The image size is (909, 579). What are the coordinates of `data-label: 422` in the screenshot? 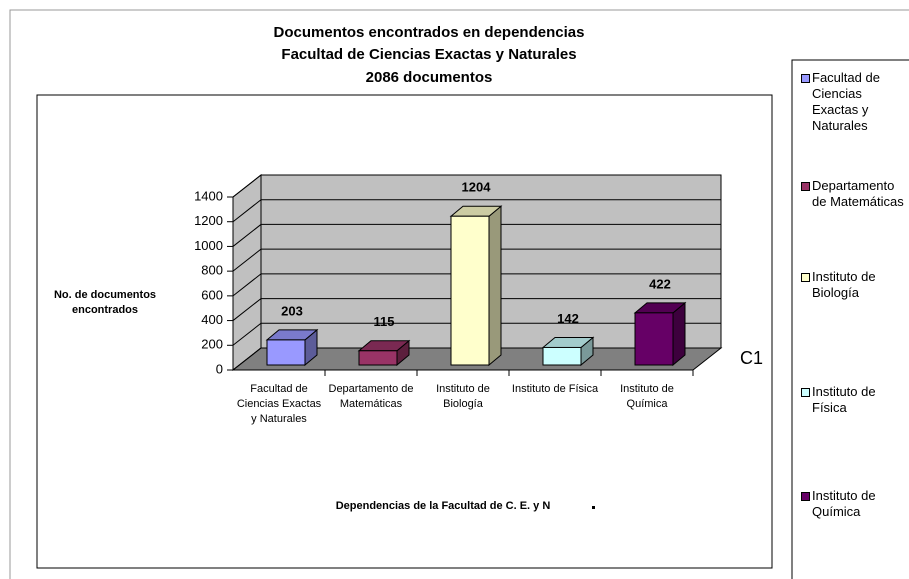 It's located at (660, 283).